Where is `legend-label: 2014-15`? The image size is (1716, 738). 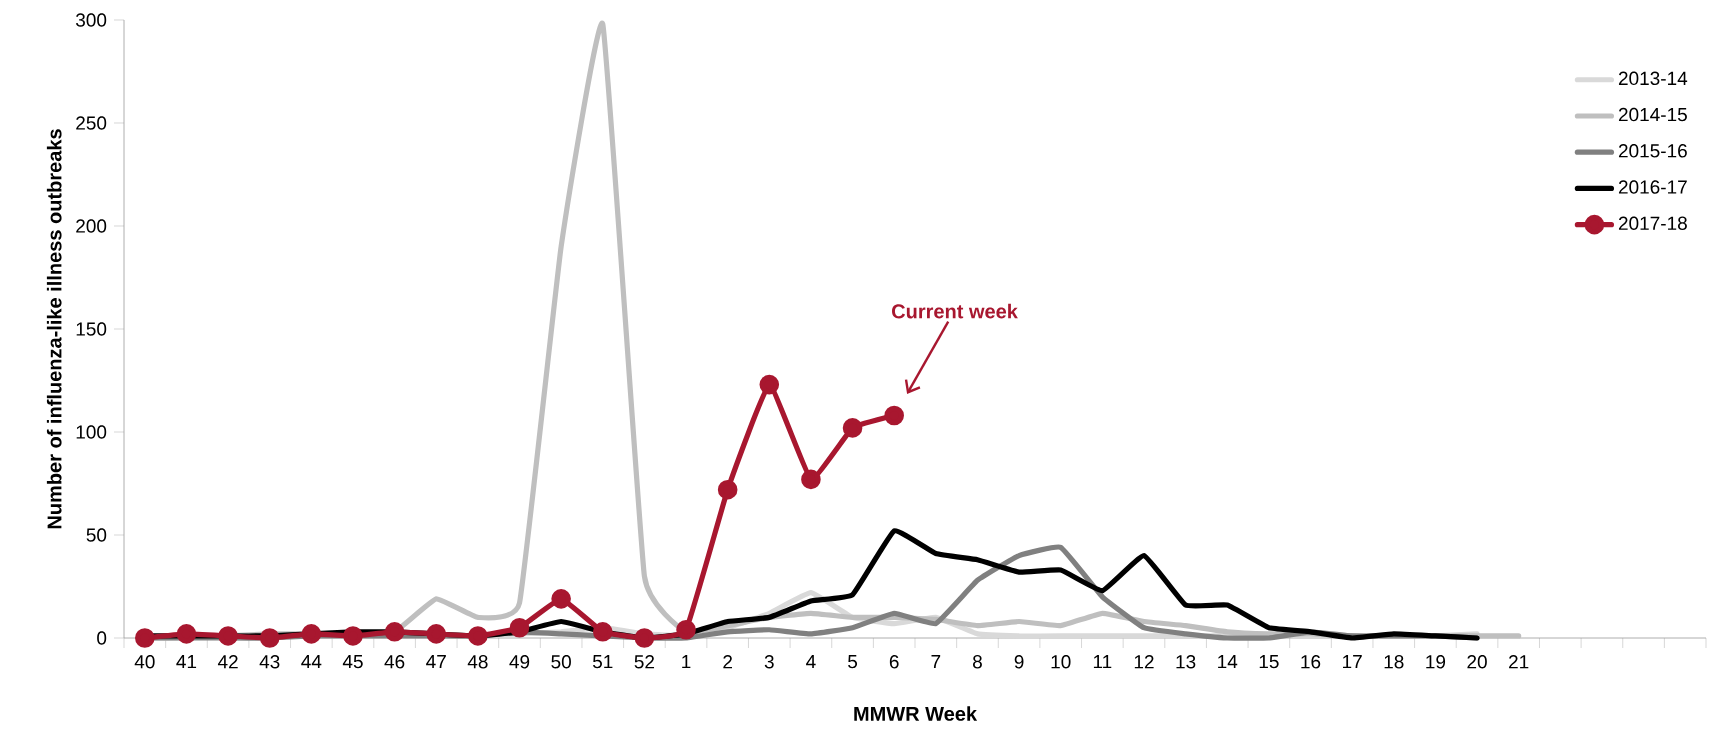 legend-label: 2014-15 is located at coordinates (1652, 114).